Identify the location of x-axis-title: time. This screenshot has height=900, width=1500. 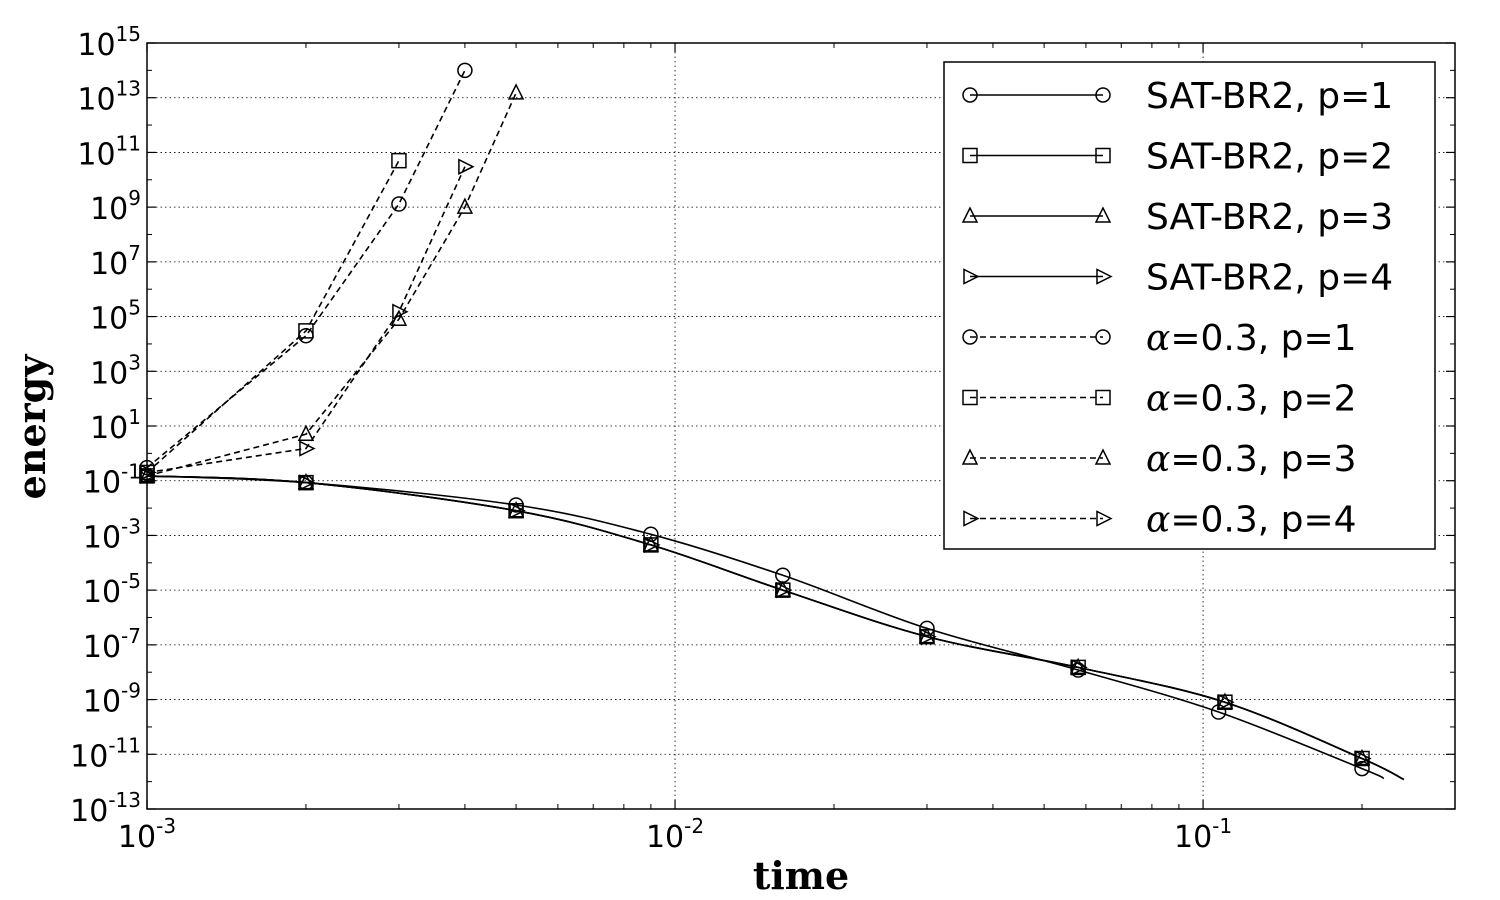
(801, 875).